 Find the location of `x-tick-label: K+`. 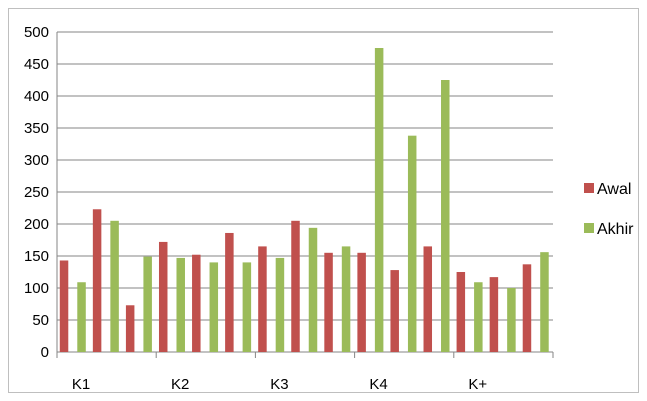

x-tick-label: K+ is located at coordinates (477, 384).